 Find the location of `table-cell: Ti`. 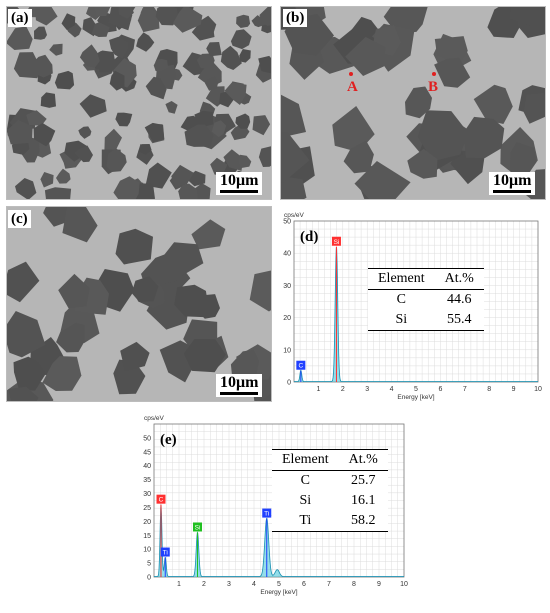

table-cell: Ti is located at coordinates (305, 521).